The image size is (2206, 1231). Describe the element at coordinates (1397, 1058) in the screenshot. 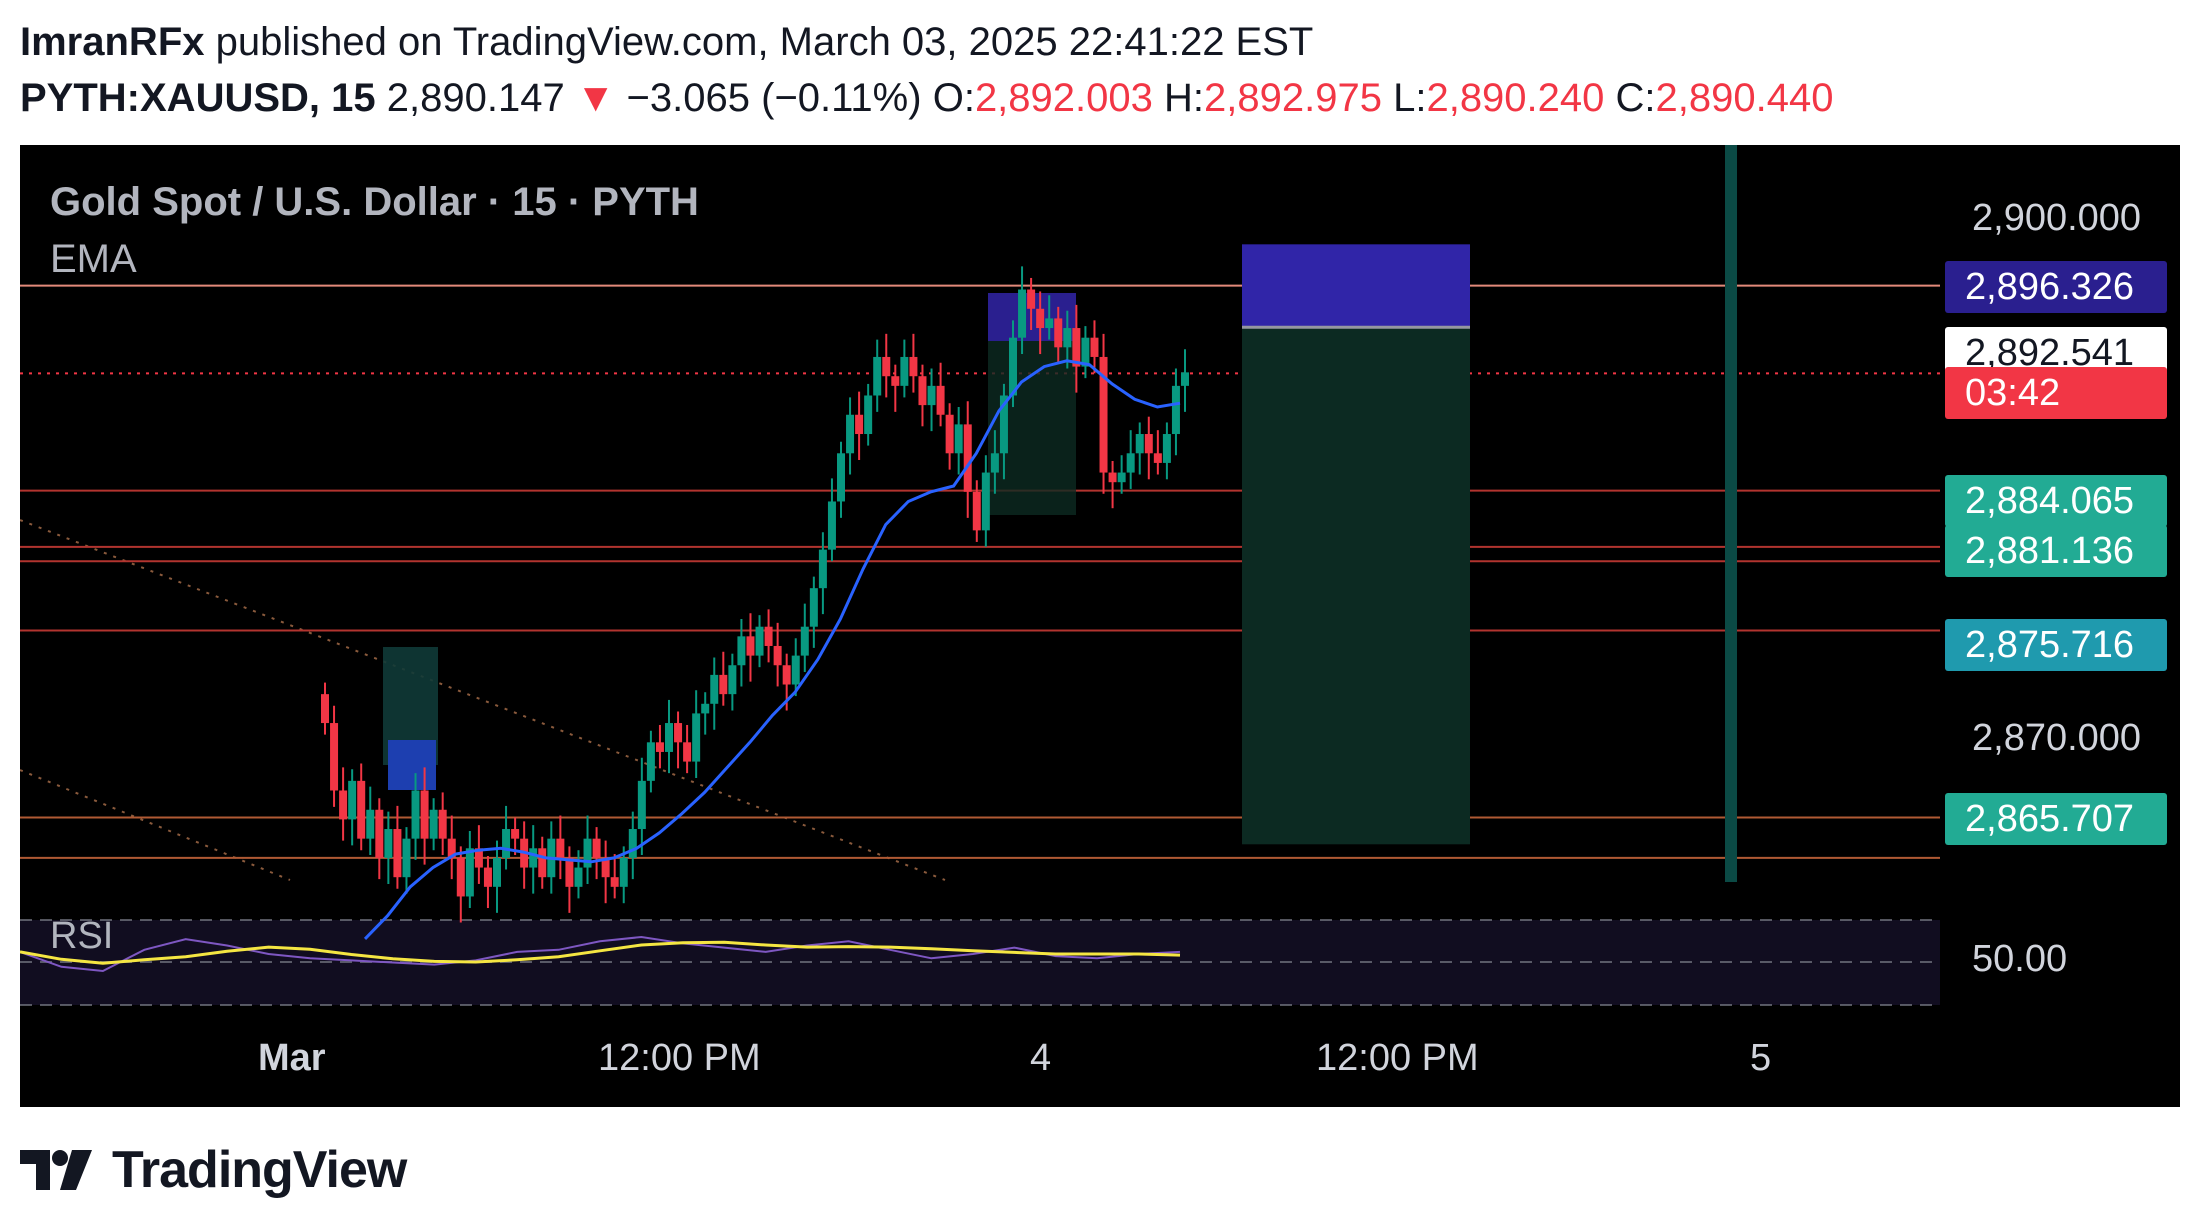

I see `time-label-noon-2: 12:00 PM` at that location.